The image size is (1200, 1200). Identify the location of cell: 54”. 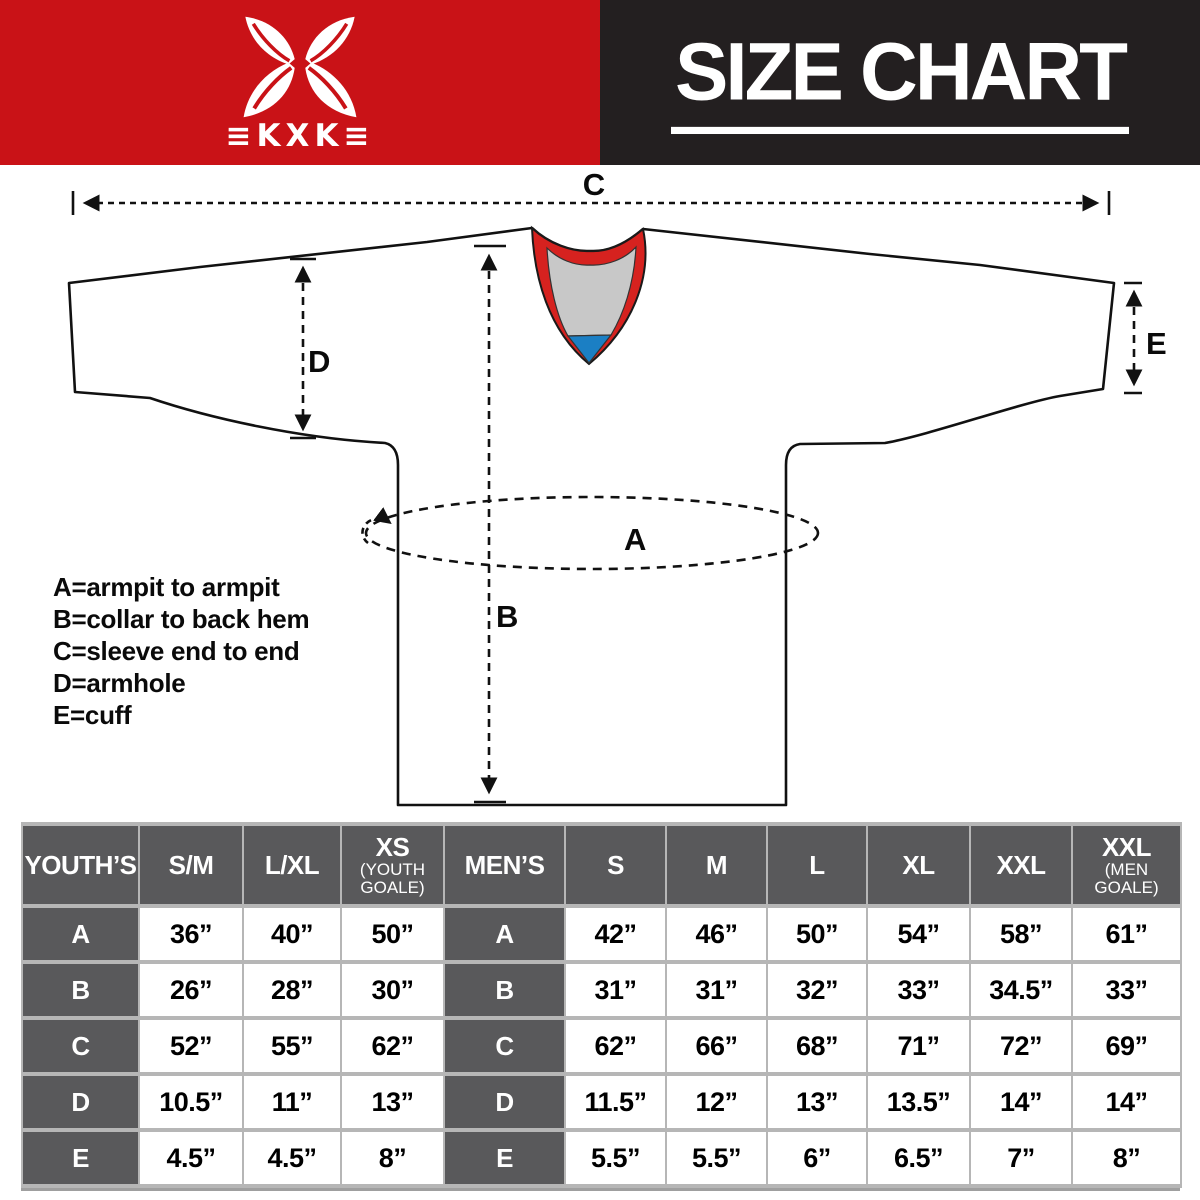
(918, 934).